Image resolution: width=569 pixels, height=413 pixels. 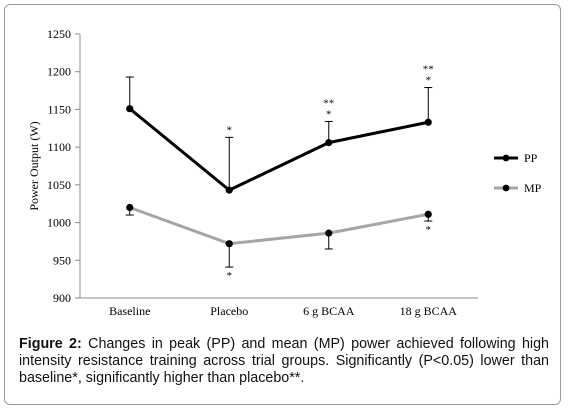 I want to click on series-line-pp, so click(x=278, y=149).